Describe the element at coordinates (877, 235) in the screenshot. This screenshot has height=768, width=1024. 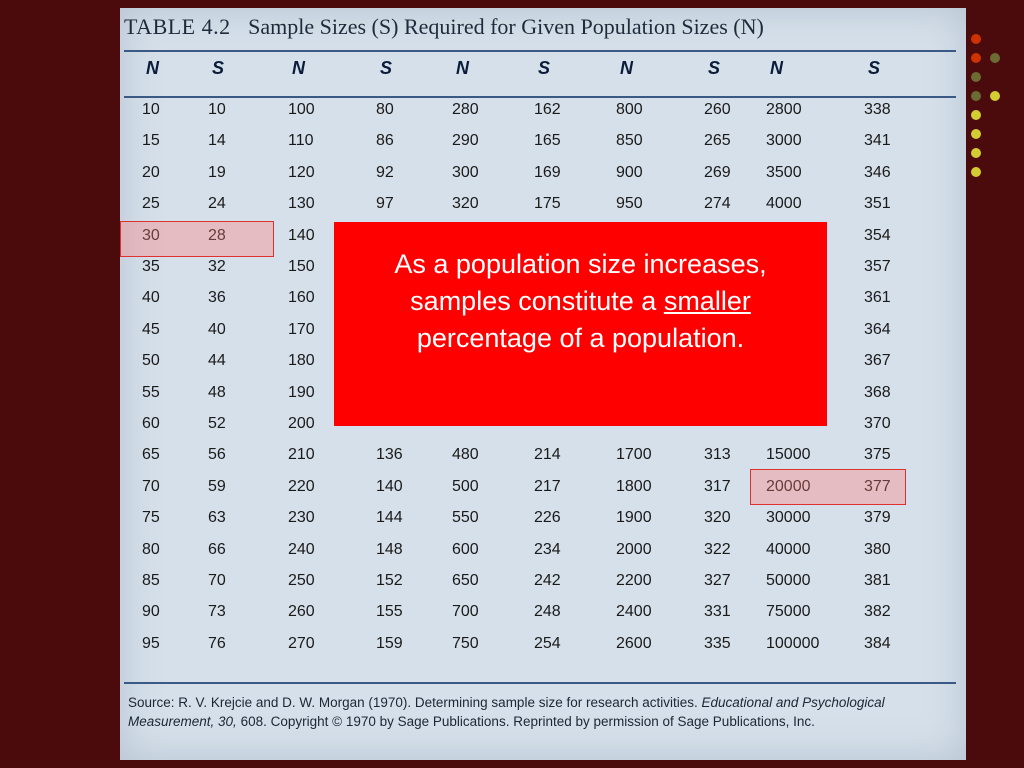
I see `table-cell: 354` at that location.